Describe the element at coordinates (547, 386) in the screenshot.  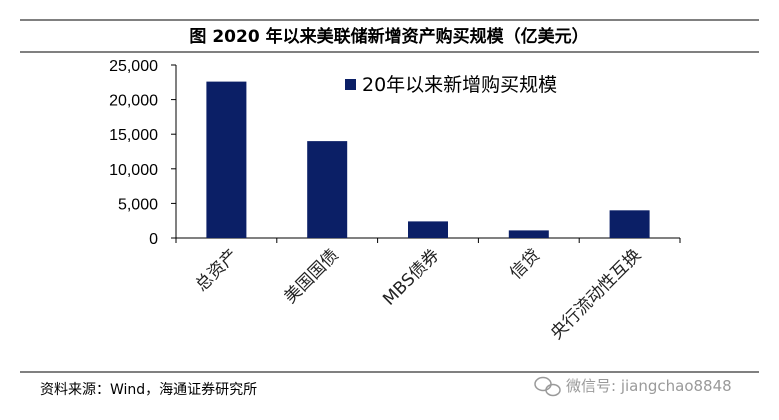
I see `wechat-icon` at that location.